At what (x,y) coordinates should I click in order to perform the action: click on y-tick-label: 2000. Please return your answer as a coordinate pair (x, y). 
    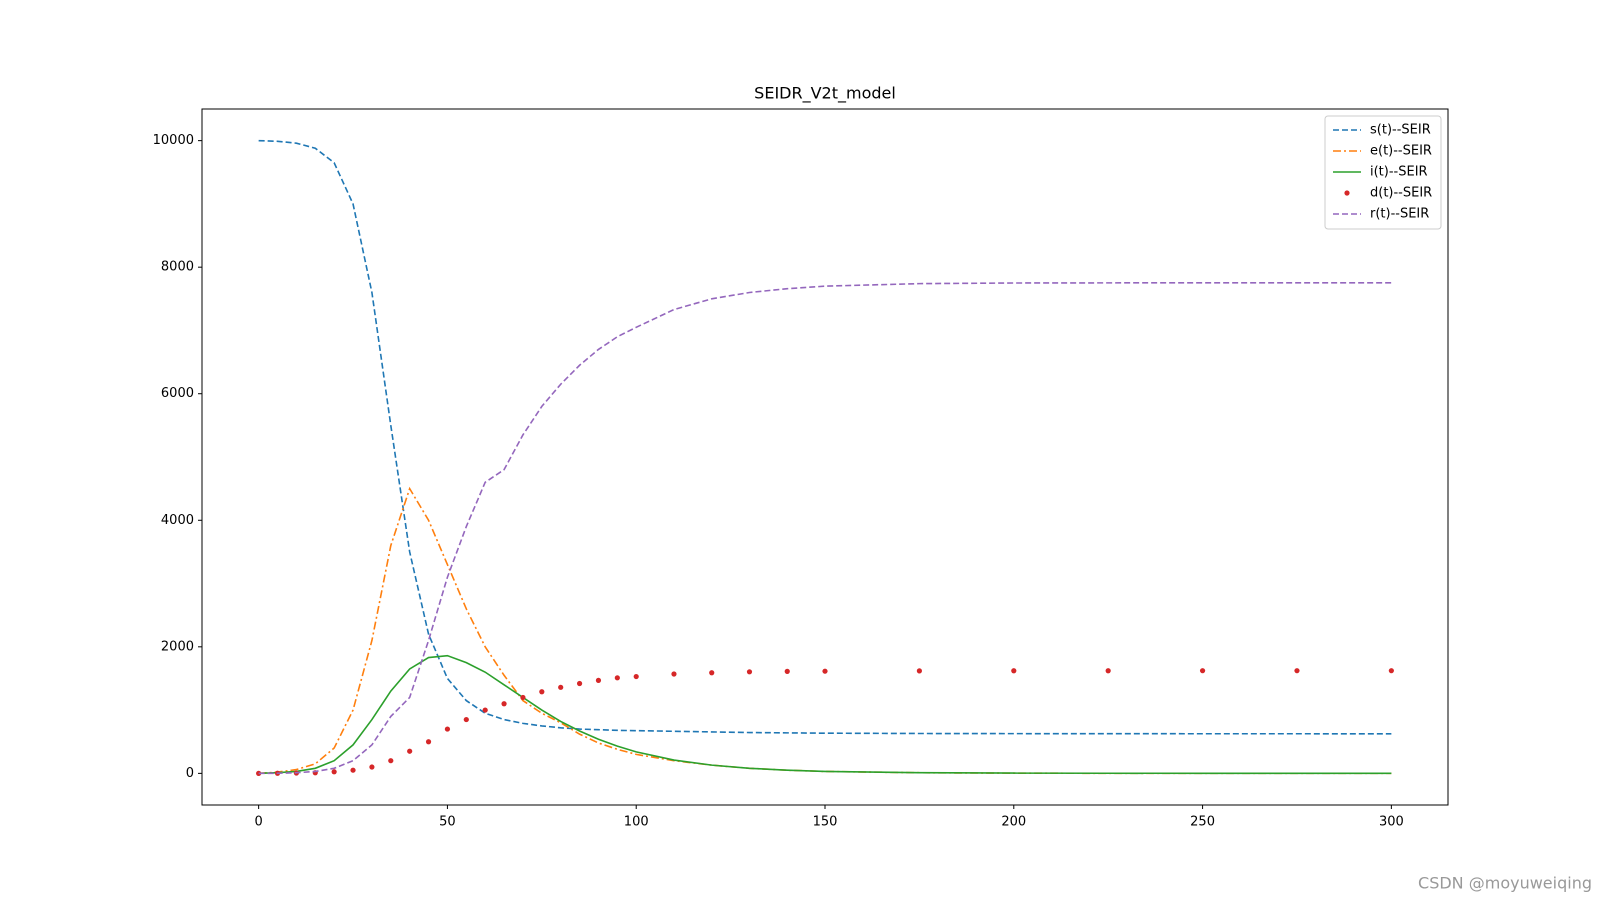
    Looking at the image, I should click on (177, 646).